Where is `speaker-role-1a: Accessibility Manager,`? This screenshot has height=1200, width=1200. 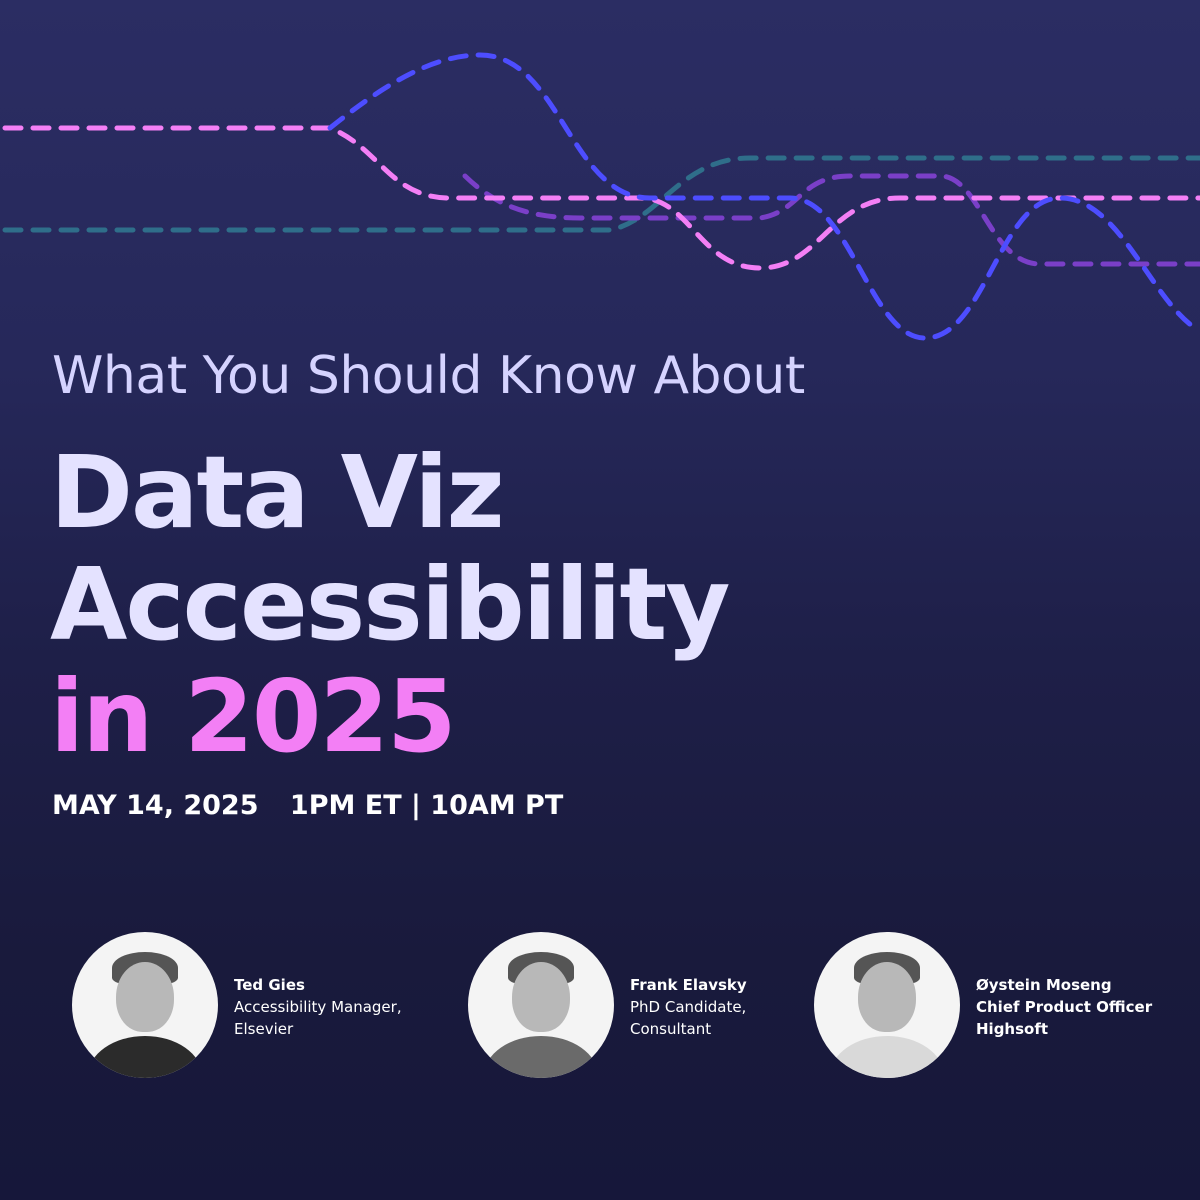 speaker-role-1a: Accessibility Manager, is located at coordinates (318, 1007).